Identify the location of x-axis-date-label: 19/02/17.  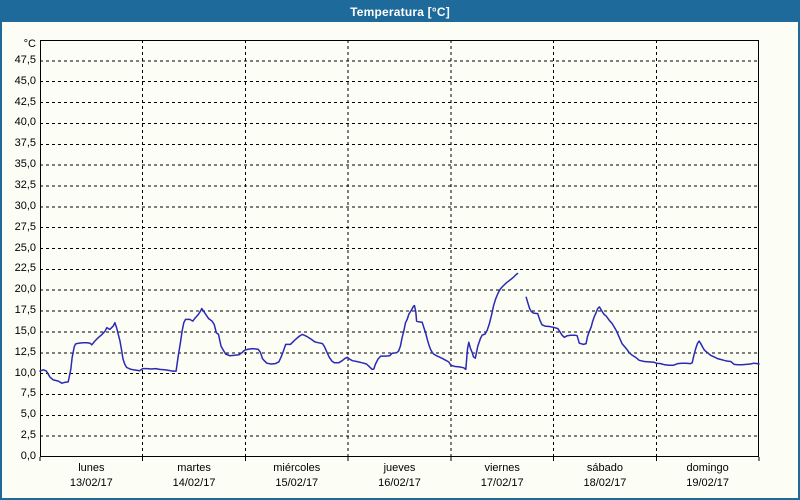
(708, 483).